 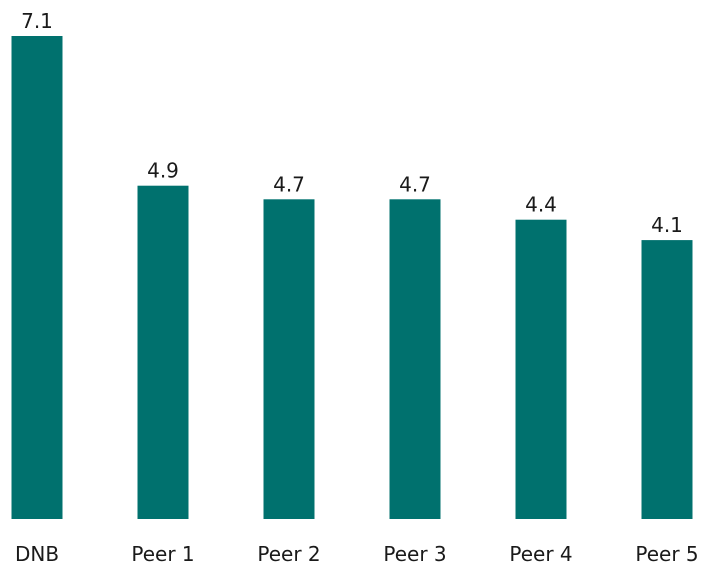 I want to click on value-label-peer-3: 4.7, so click(x=415, y=184).